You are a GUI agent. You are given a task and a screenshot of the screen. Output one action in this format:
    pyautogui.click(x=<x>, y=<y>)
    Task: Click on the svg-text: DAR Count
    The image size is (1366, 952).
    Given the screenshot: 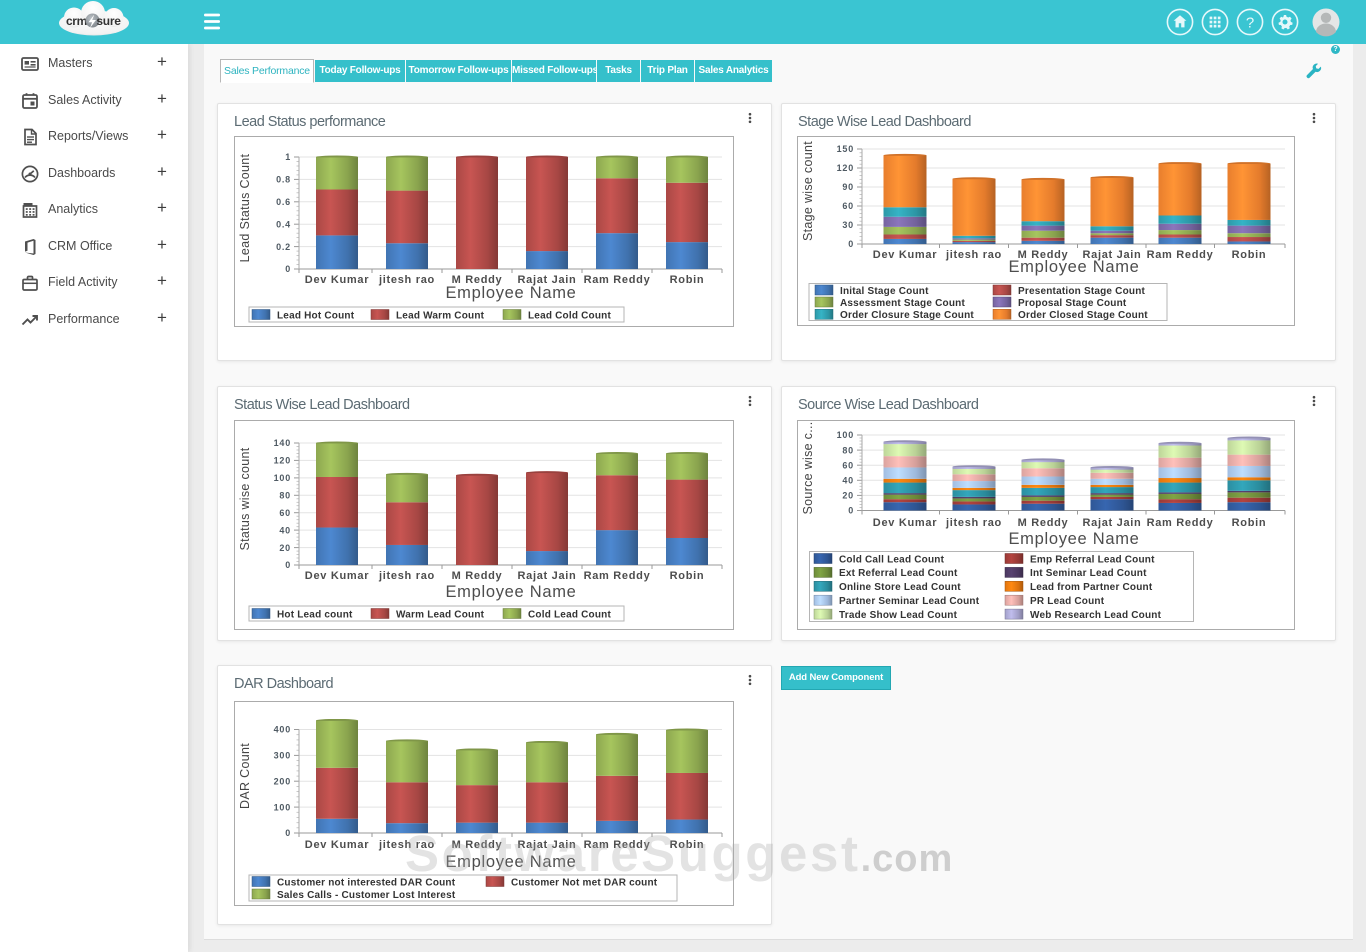 What is the action you would take?
    pyautogui.click(x=245, y=776)
    